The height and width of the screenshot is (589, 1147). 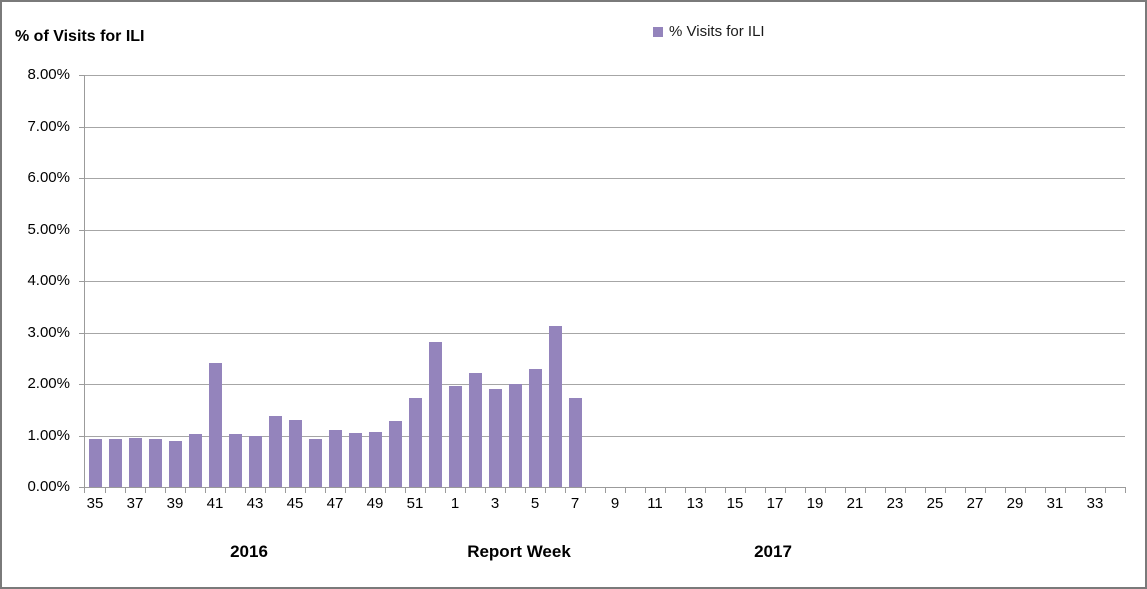 I want to click on y-axis-label: 2.00%, so click(x=48, y=383).